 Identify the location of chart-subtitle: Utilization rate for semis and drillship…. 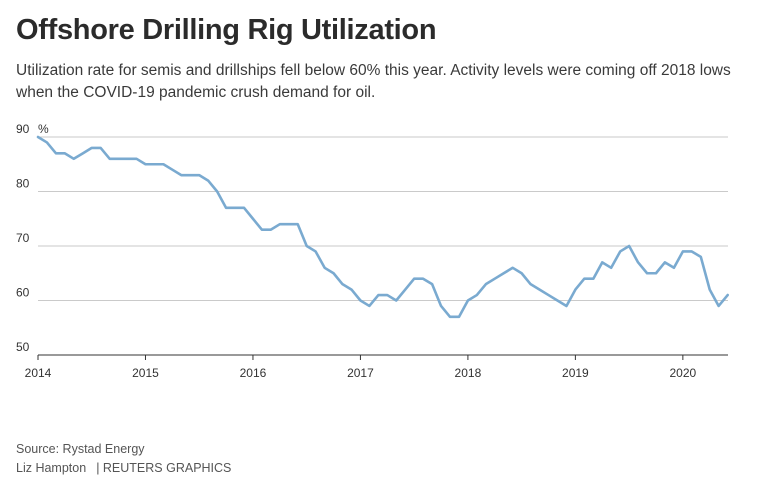
(373, 81).